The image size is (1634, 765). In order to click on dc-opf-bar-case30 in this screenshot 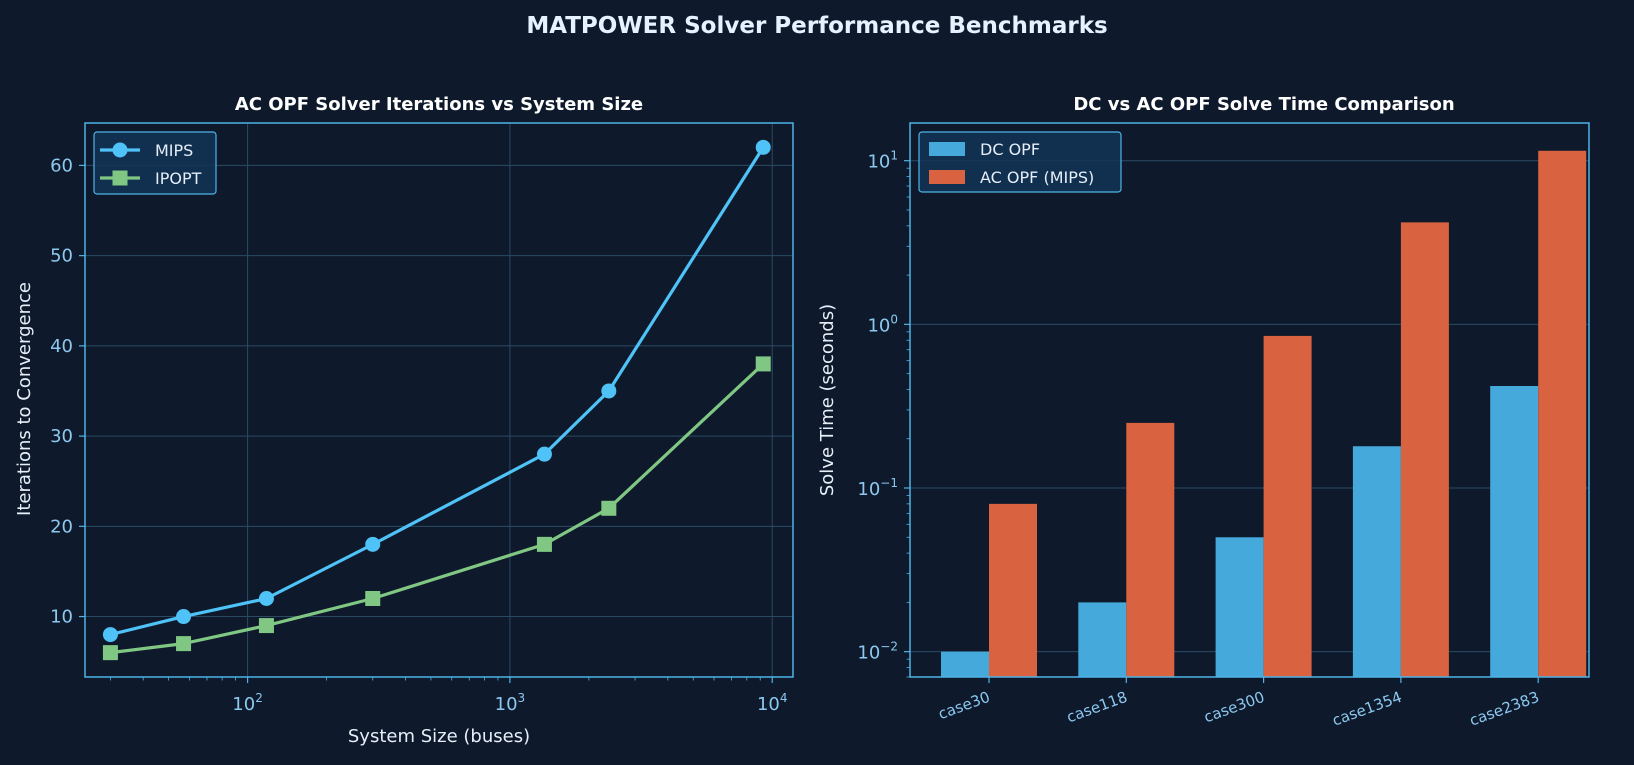, I will do `click(965, 664)`.